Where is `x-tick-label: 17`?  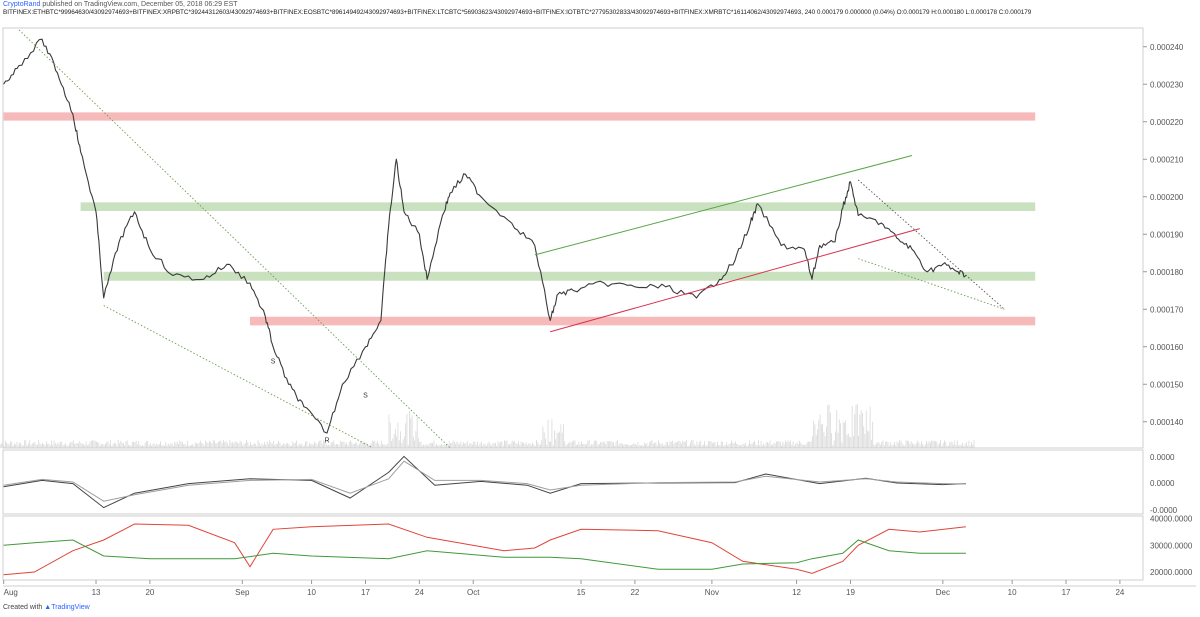
x-tick-label: 17 is located at coordinates (1066, 592).